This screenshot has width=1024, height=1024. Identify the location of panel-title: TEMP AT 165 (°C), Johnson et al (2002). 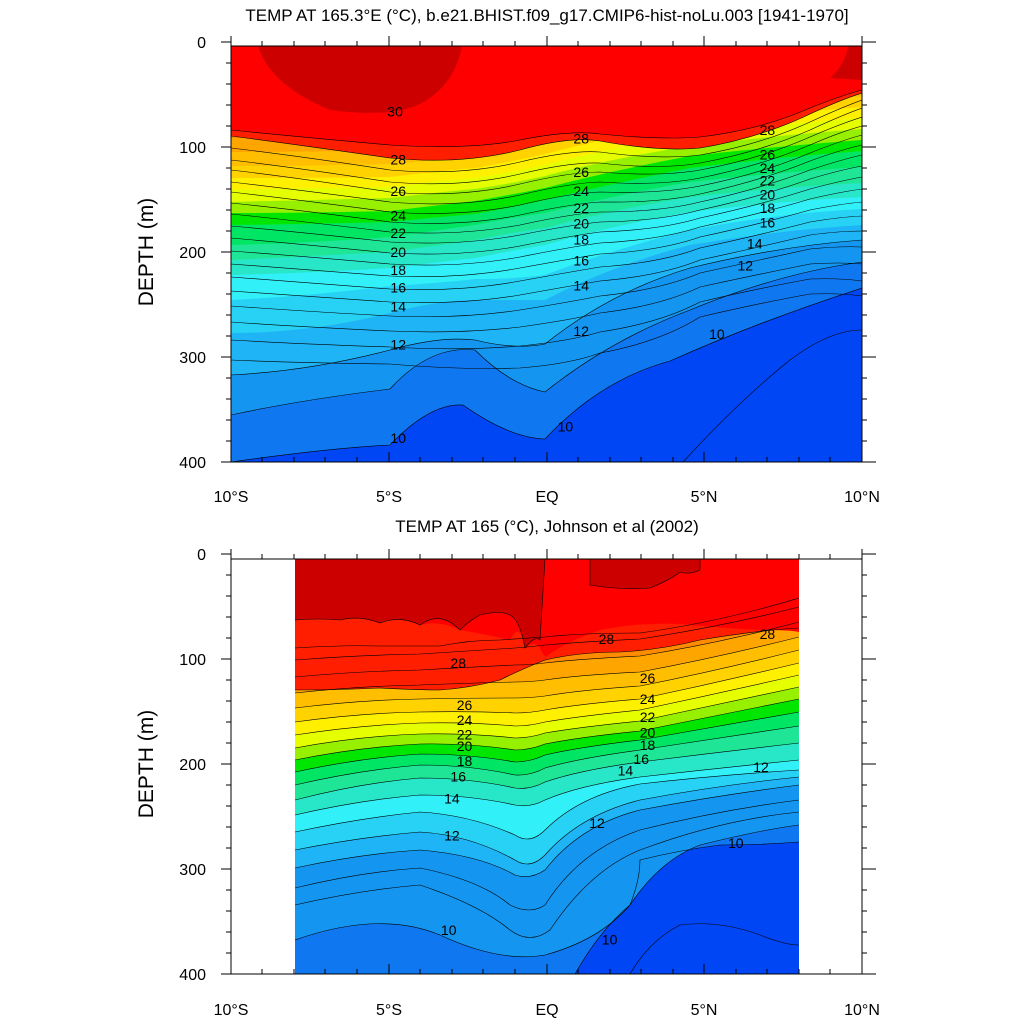
(547, 526).